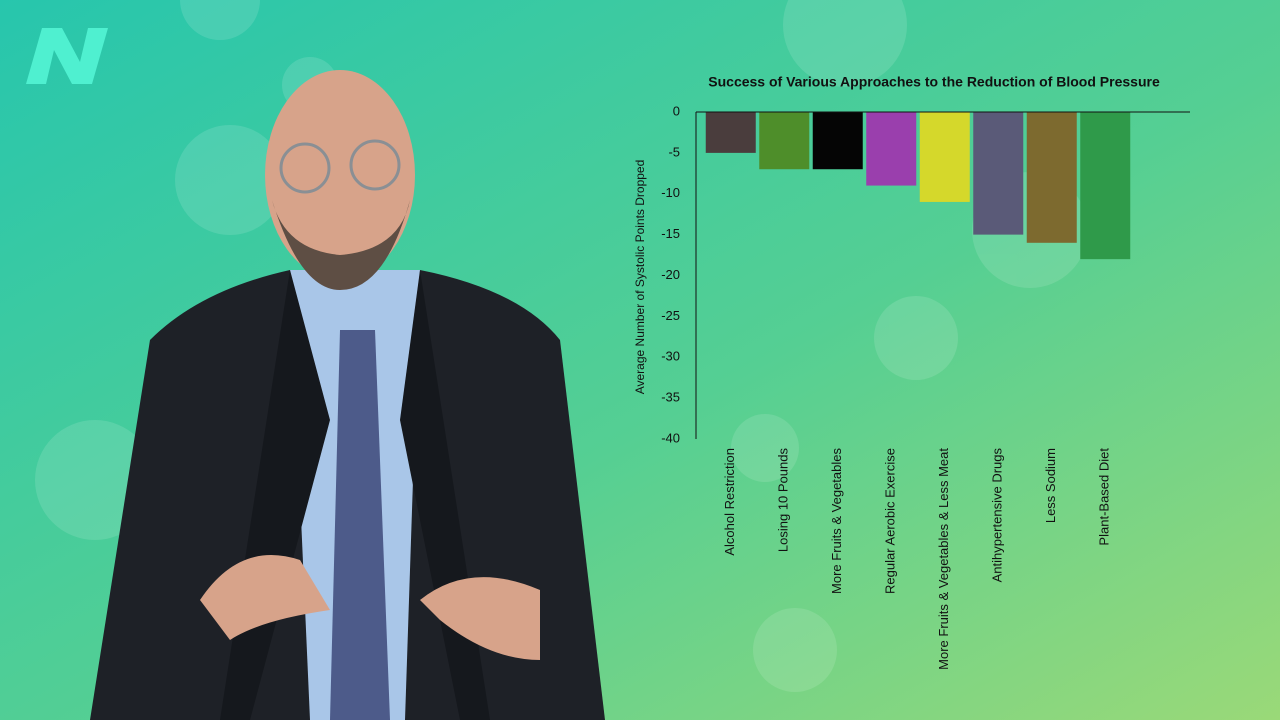 The width and height of the screenshot is (1280, 720). What do you see at coordinates (1104, 497) in the screenshot?
I see `x-tick-label: Plant-Based Diet` at bounding box center [1104, 497].